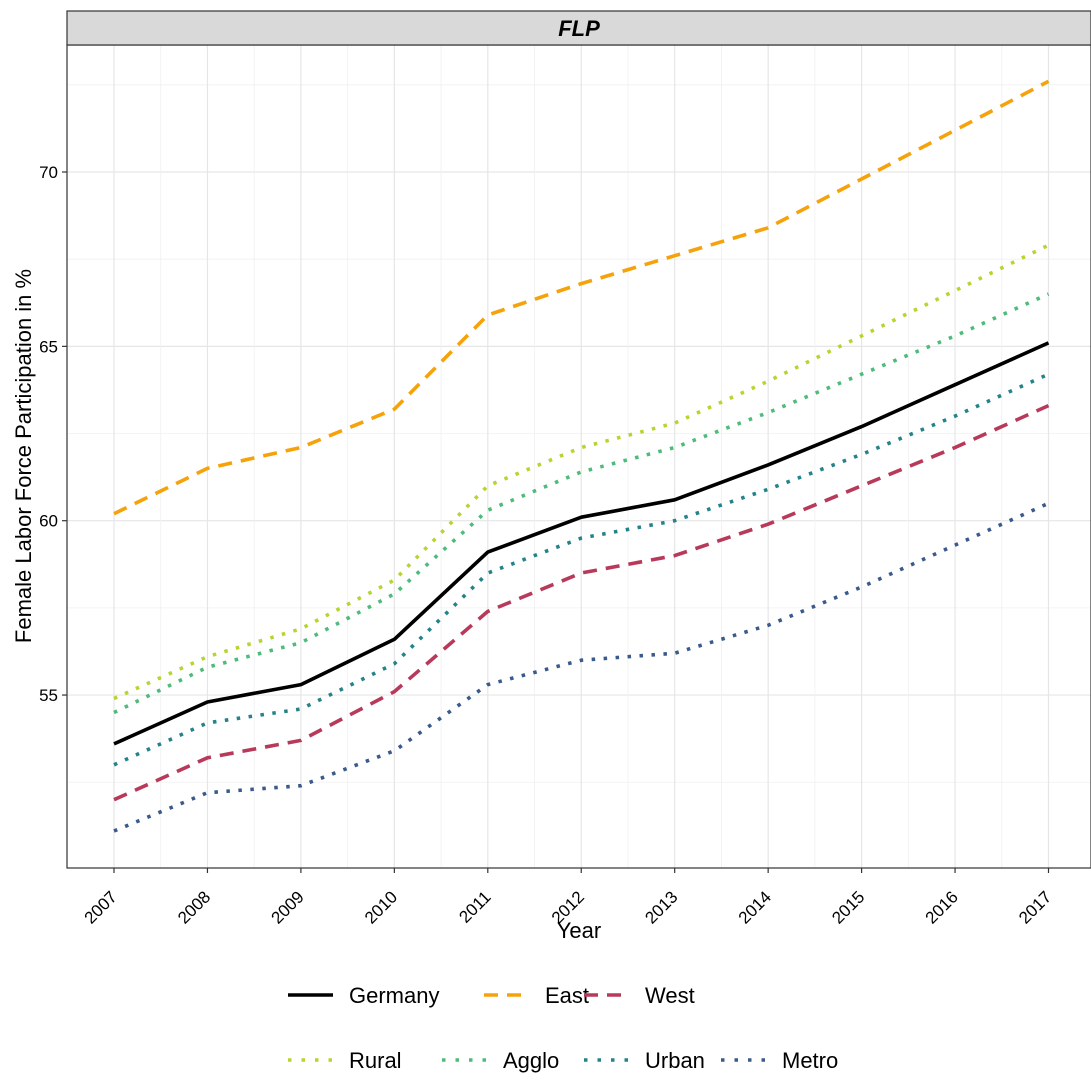 The image size is (1091, 1080). What do you see at coordinates (375, 1060) in the screenshot?
I see `legend-label-rural: Rural` at bounding box center [375, 1060].